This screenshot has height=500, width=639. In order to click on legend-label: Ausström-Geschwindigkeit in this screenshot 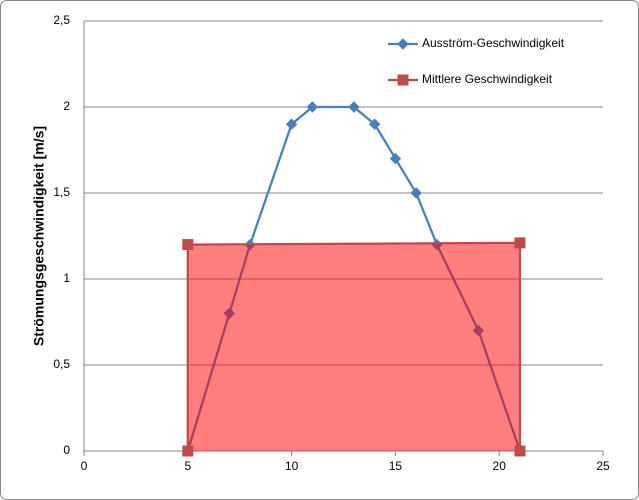, I will do `click(493, 43)`.